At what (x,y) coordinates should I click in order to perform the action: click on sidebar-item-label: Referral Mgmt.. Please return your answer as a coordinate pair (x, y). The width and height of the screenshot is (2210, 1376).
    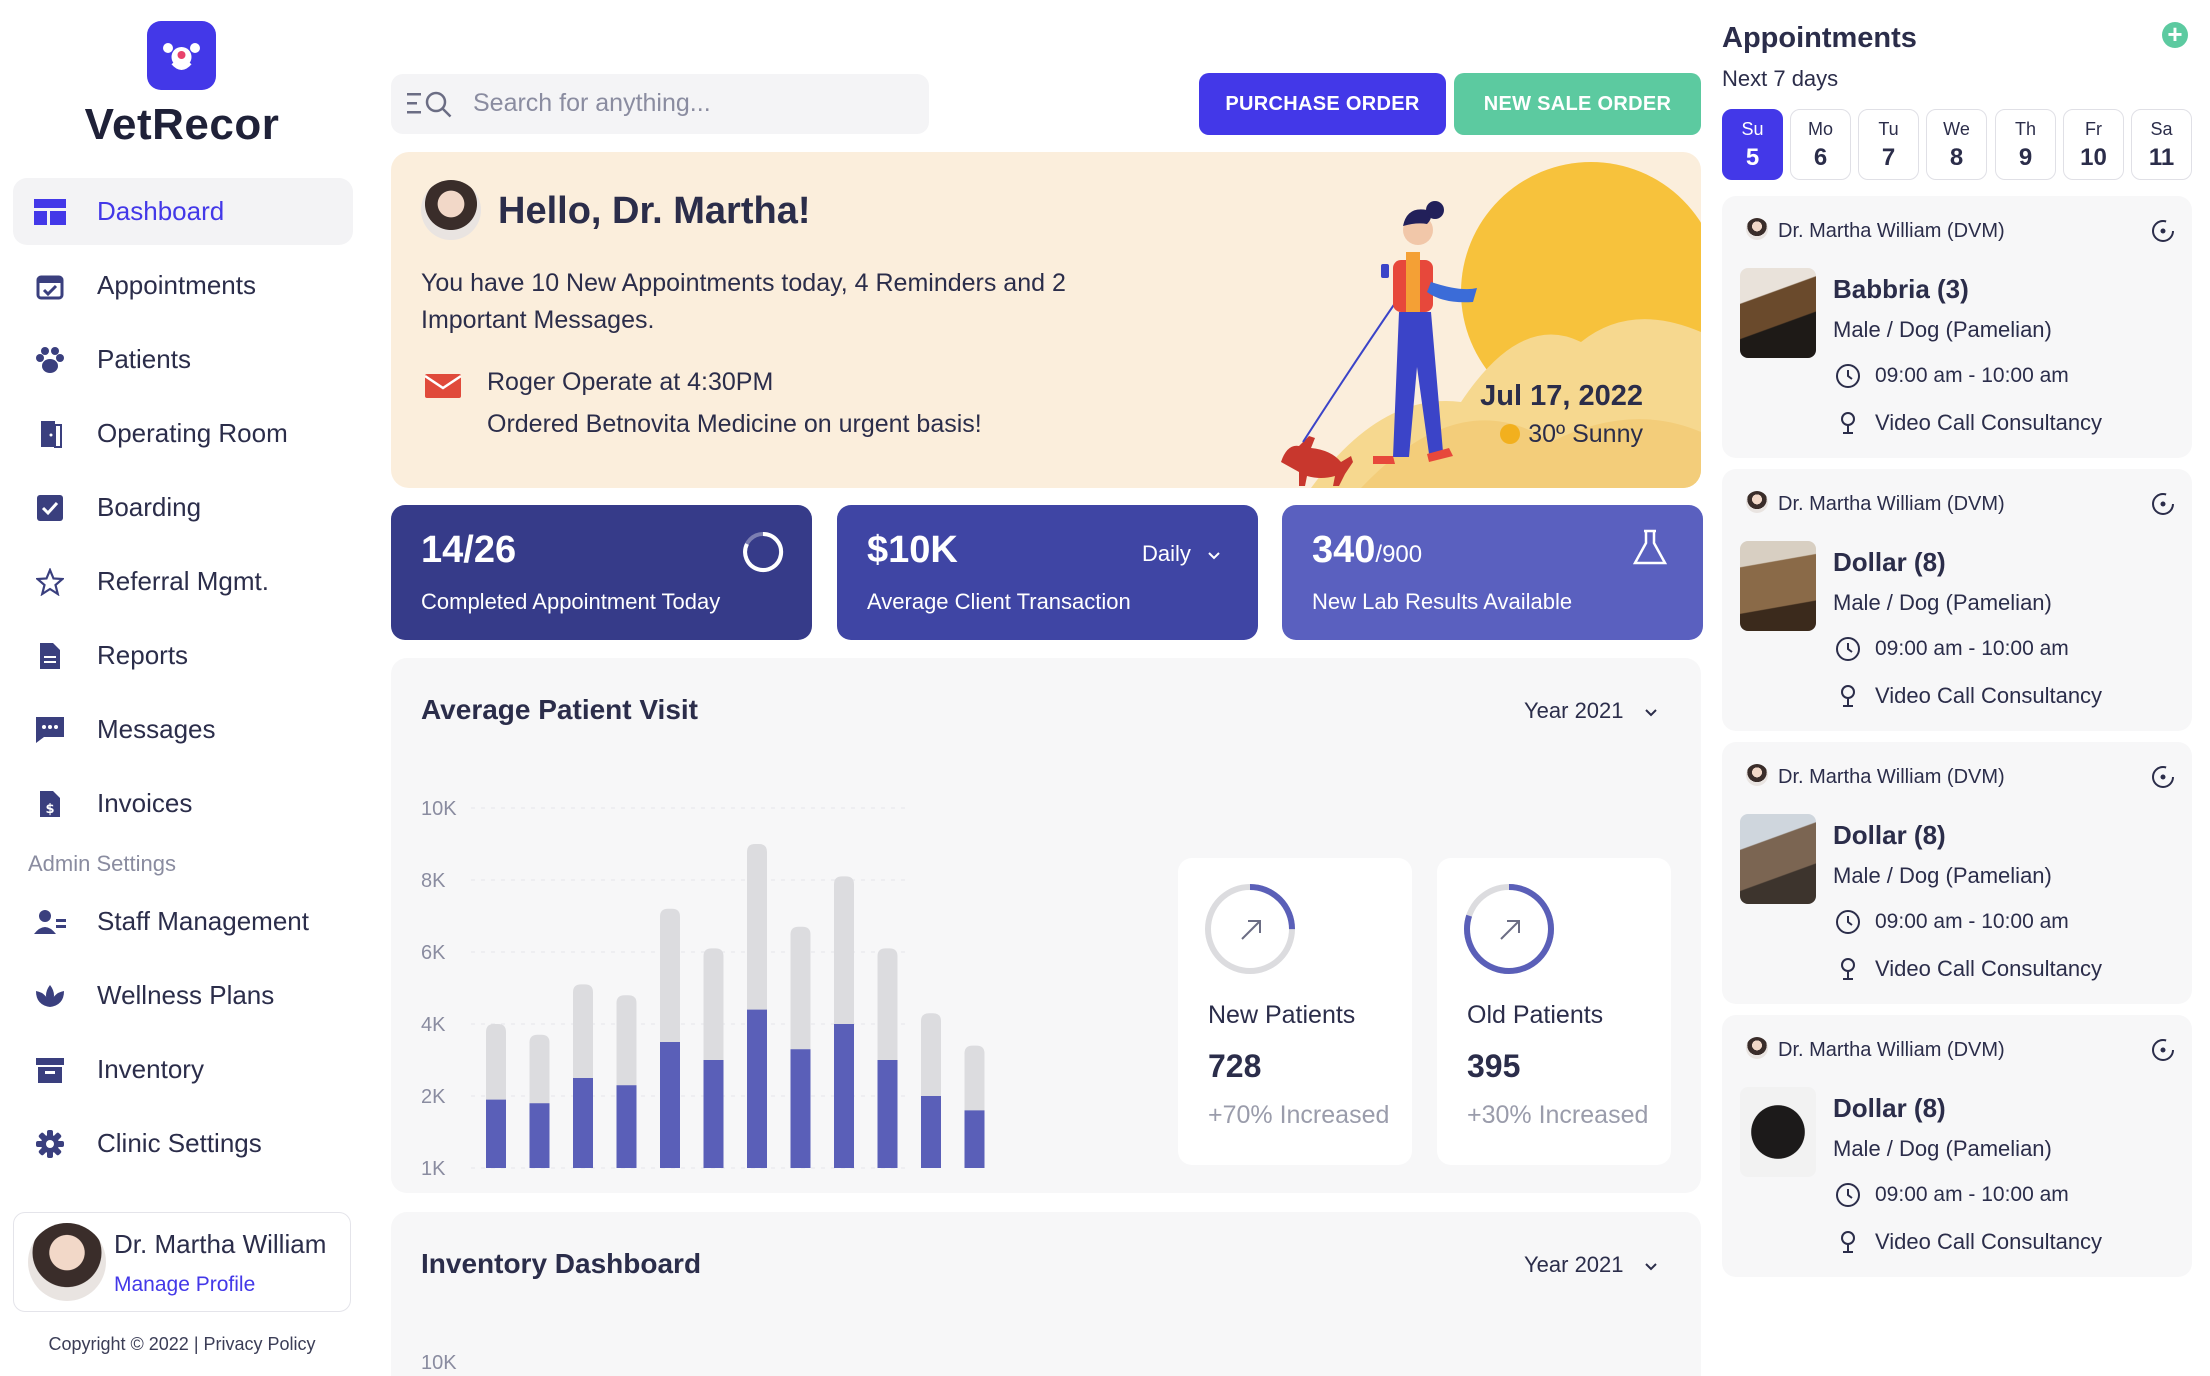
    Looking at the image, I should click on (183, 581).